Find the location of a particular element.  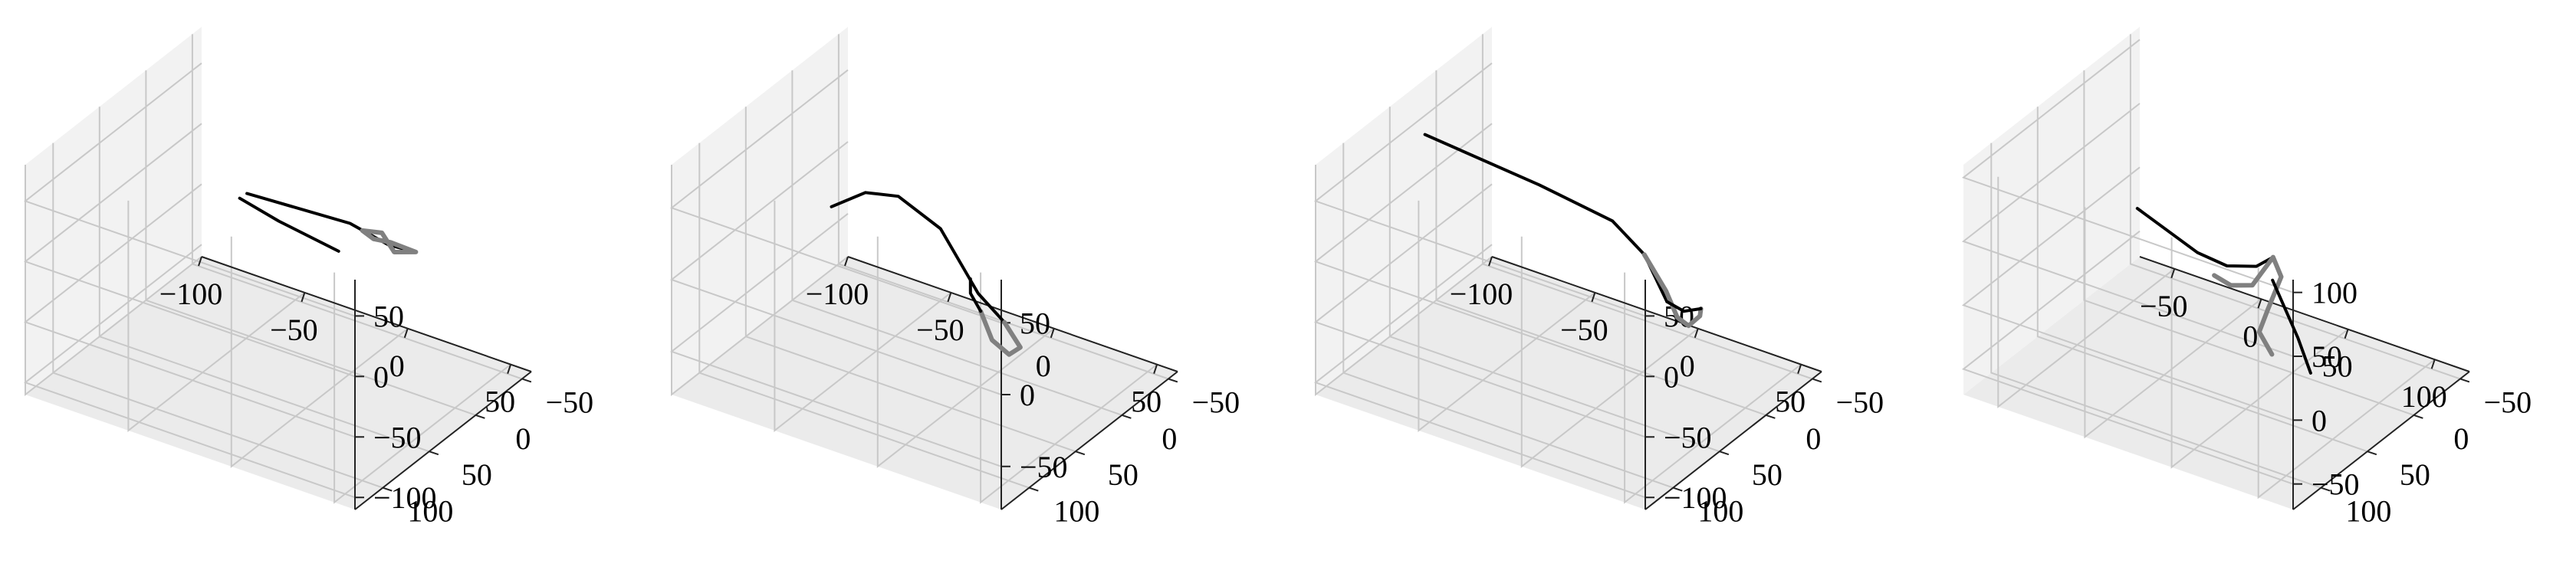

floor-pane is located at coordinates (2216, 383).